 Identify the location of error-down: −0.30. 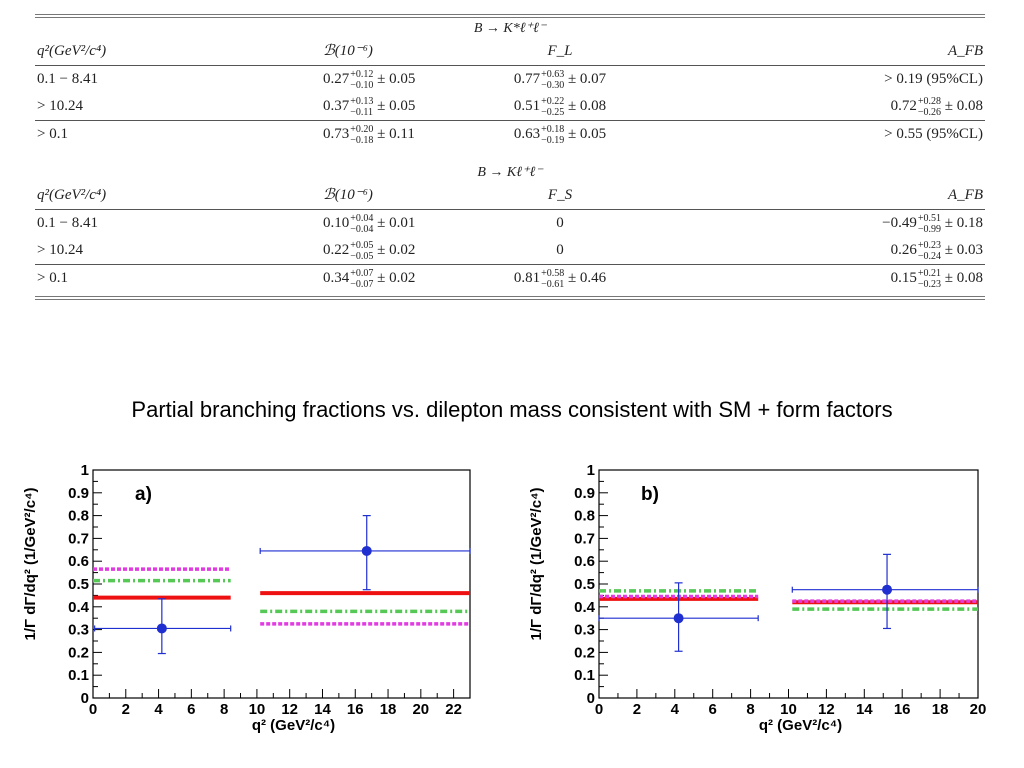
(553, 85).